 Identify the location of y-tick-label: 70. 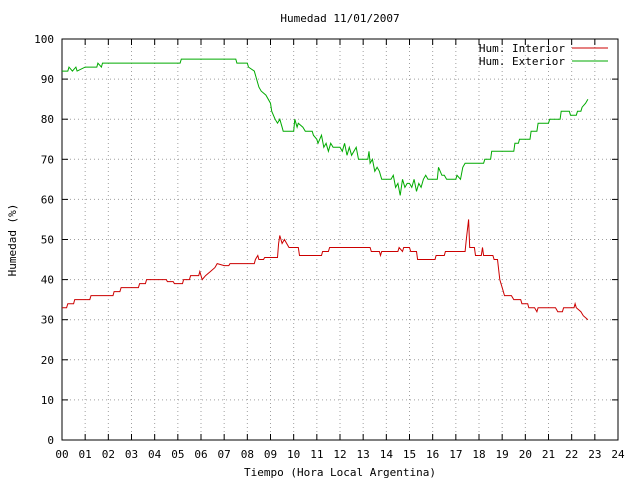
(47, 159).